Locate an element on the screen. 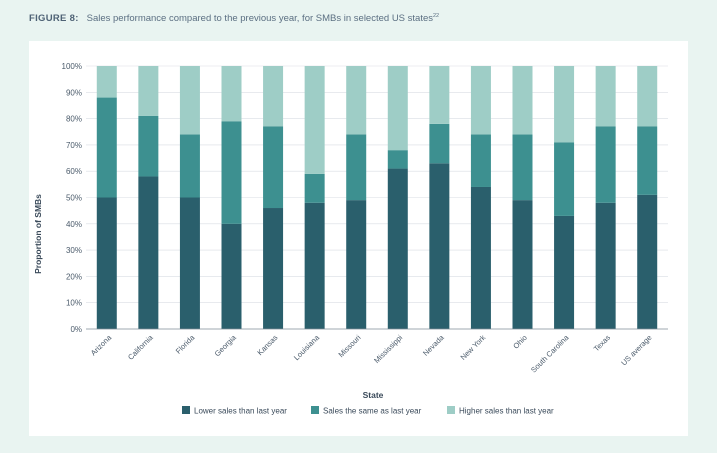 The image size is (717, 453). x-tick-label: South Carolina is located at coordinates (550, 353).